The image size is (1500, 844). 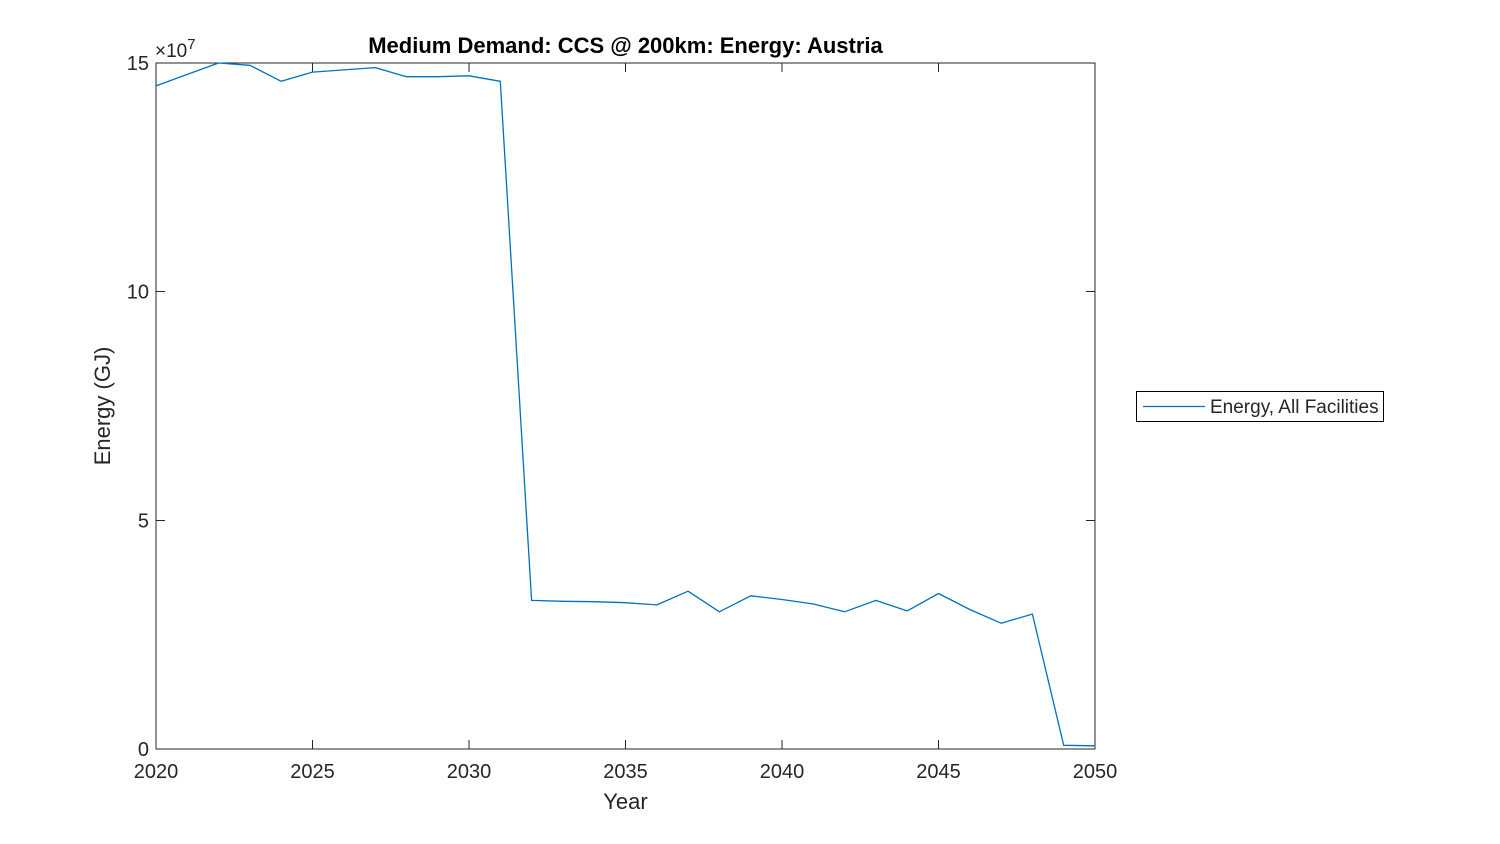 I want to click on y-tick-label: 0, so click(x=143, y=750).